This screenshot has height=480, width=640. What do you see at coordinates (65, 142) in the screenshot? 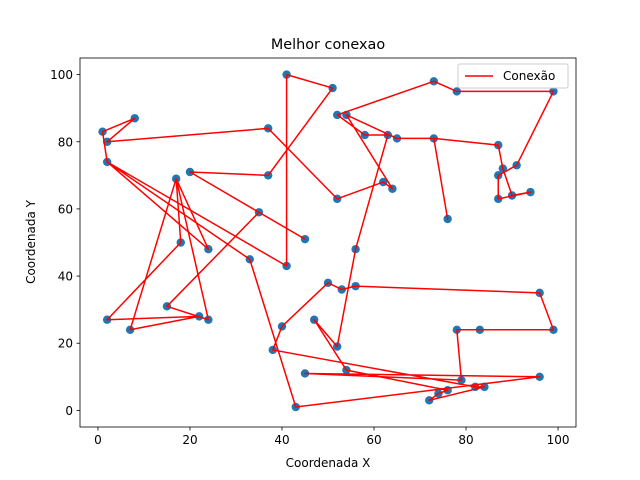
I see `y-tick-label: 80` at bounding box center [65, 142].